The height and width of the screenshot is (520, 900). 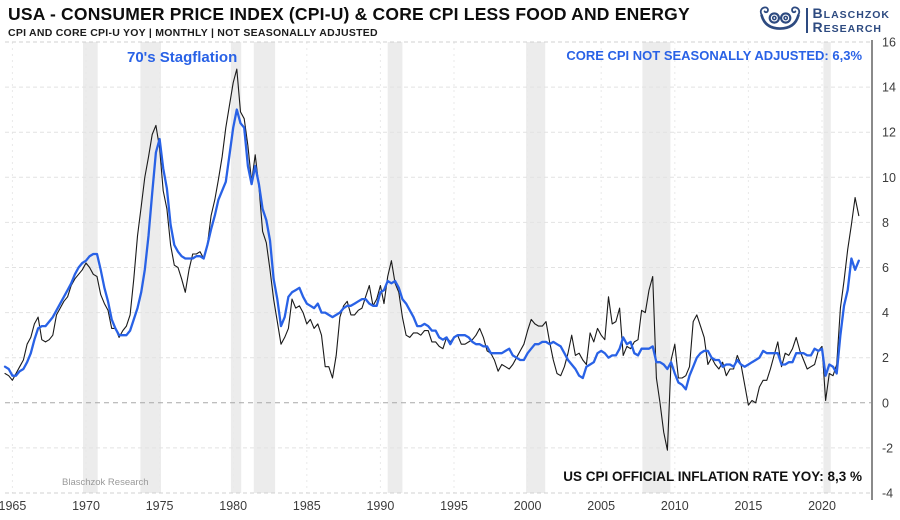 I want to click on x-tick-label: 1965, so click(x=13, y=506).